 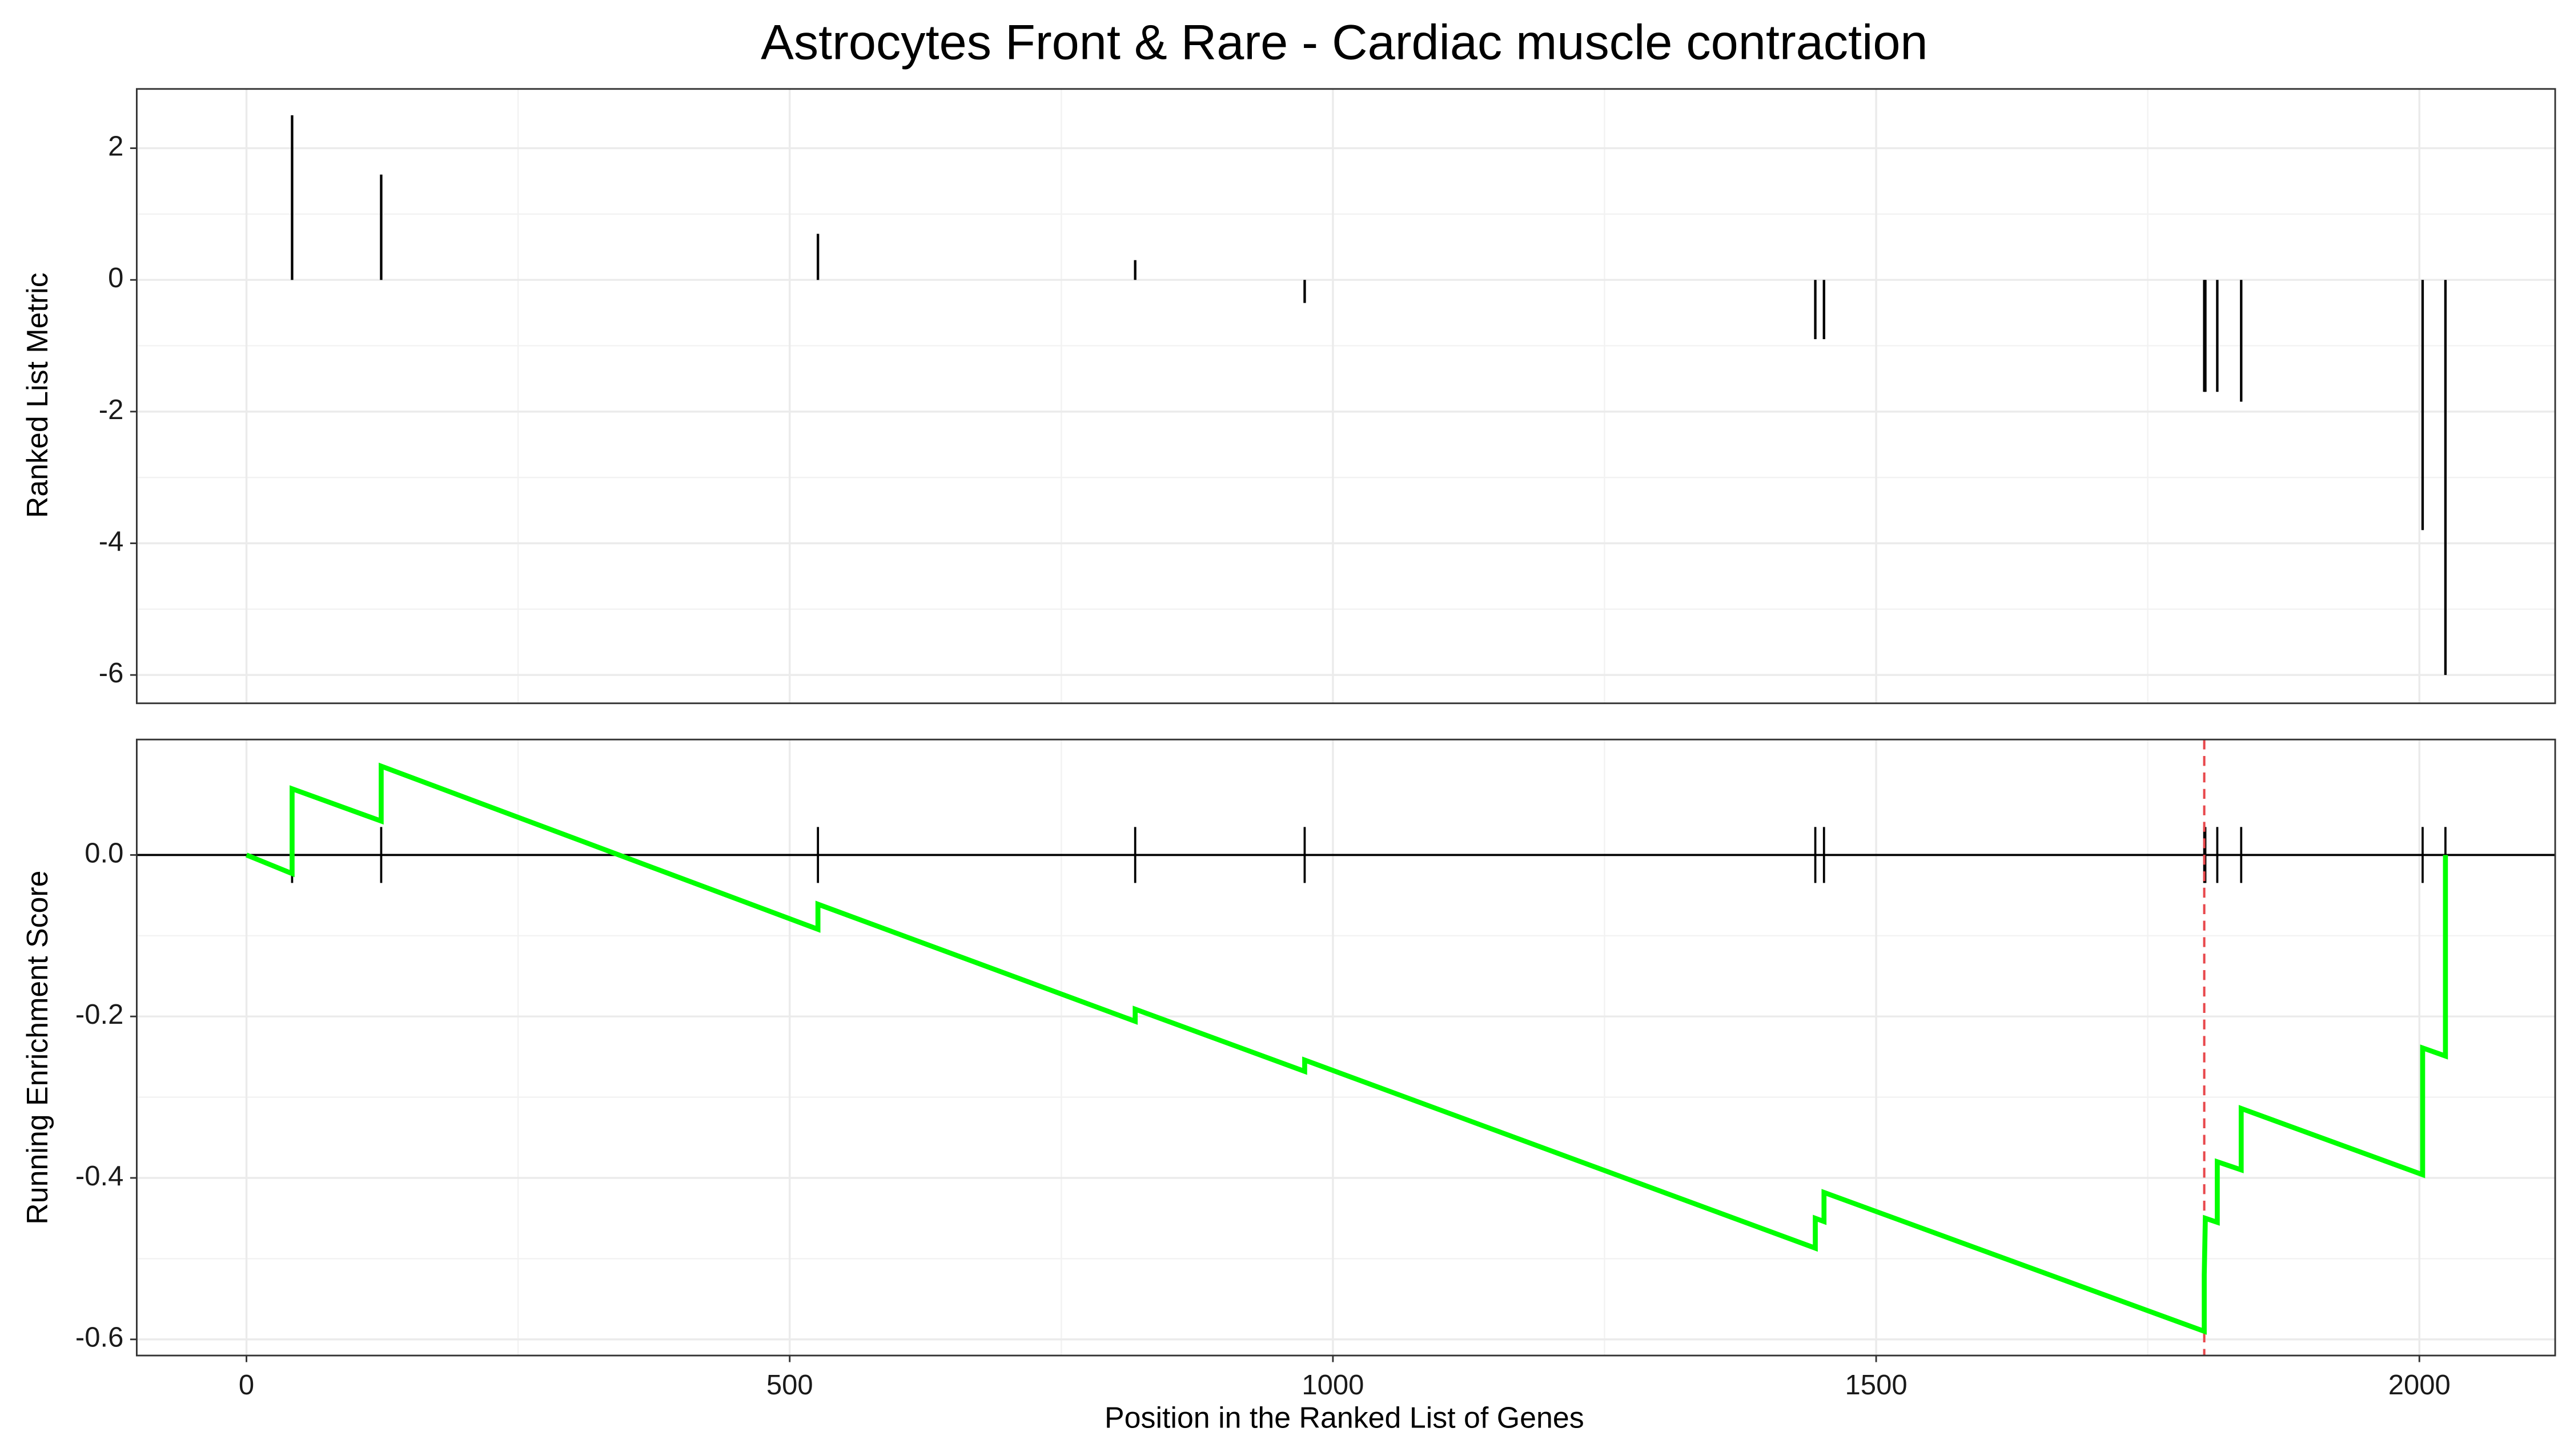 What do you see at coordinates (38, 1047) in the screenshot?
I see `y-axis-label: Running Enrichment Score` at bounding box center [38, 1047].